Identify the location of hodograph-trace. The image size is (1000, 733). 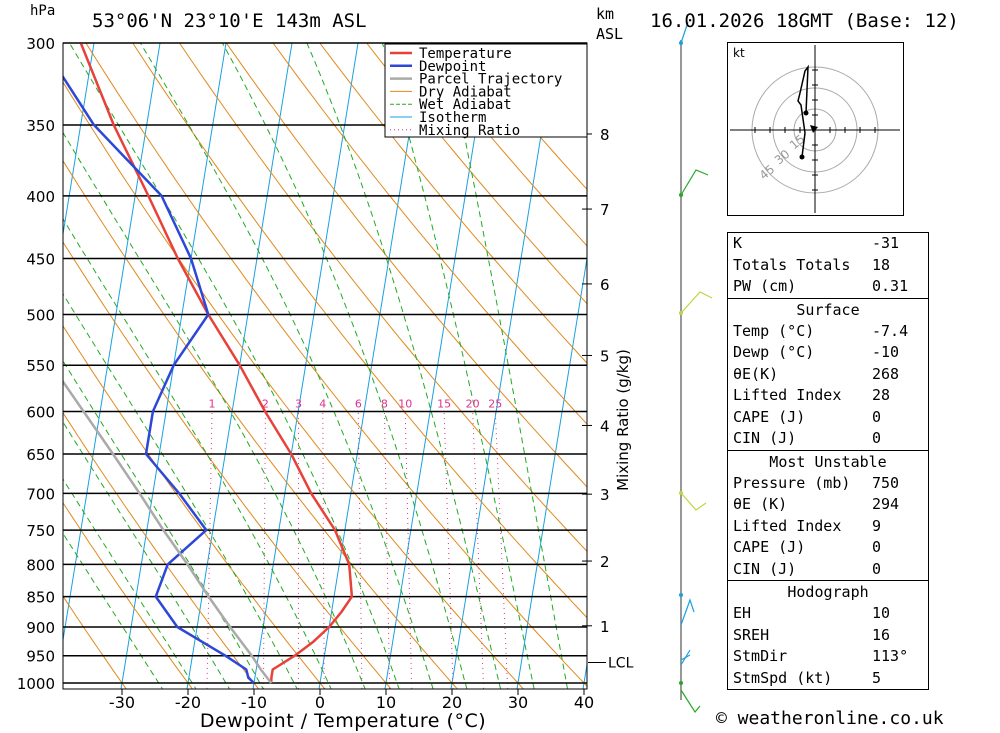
(803, 111).